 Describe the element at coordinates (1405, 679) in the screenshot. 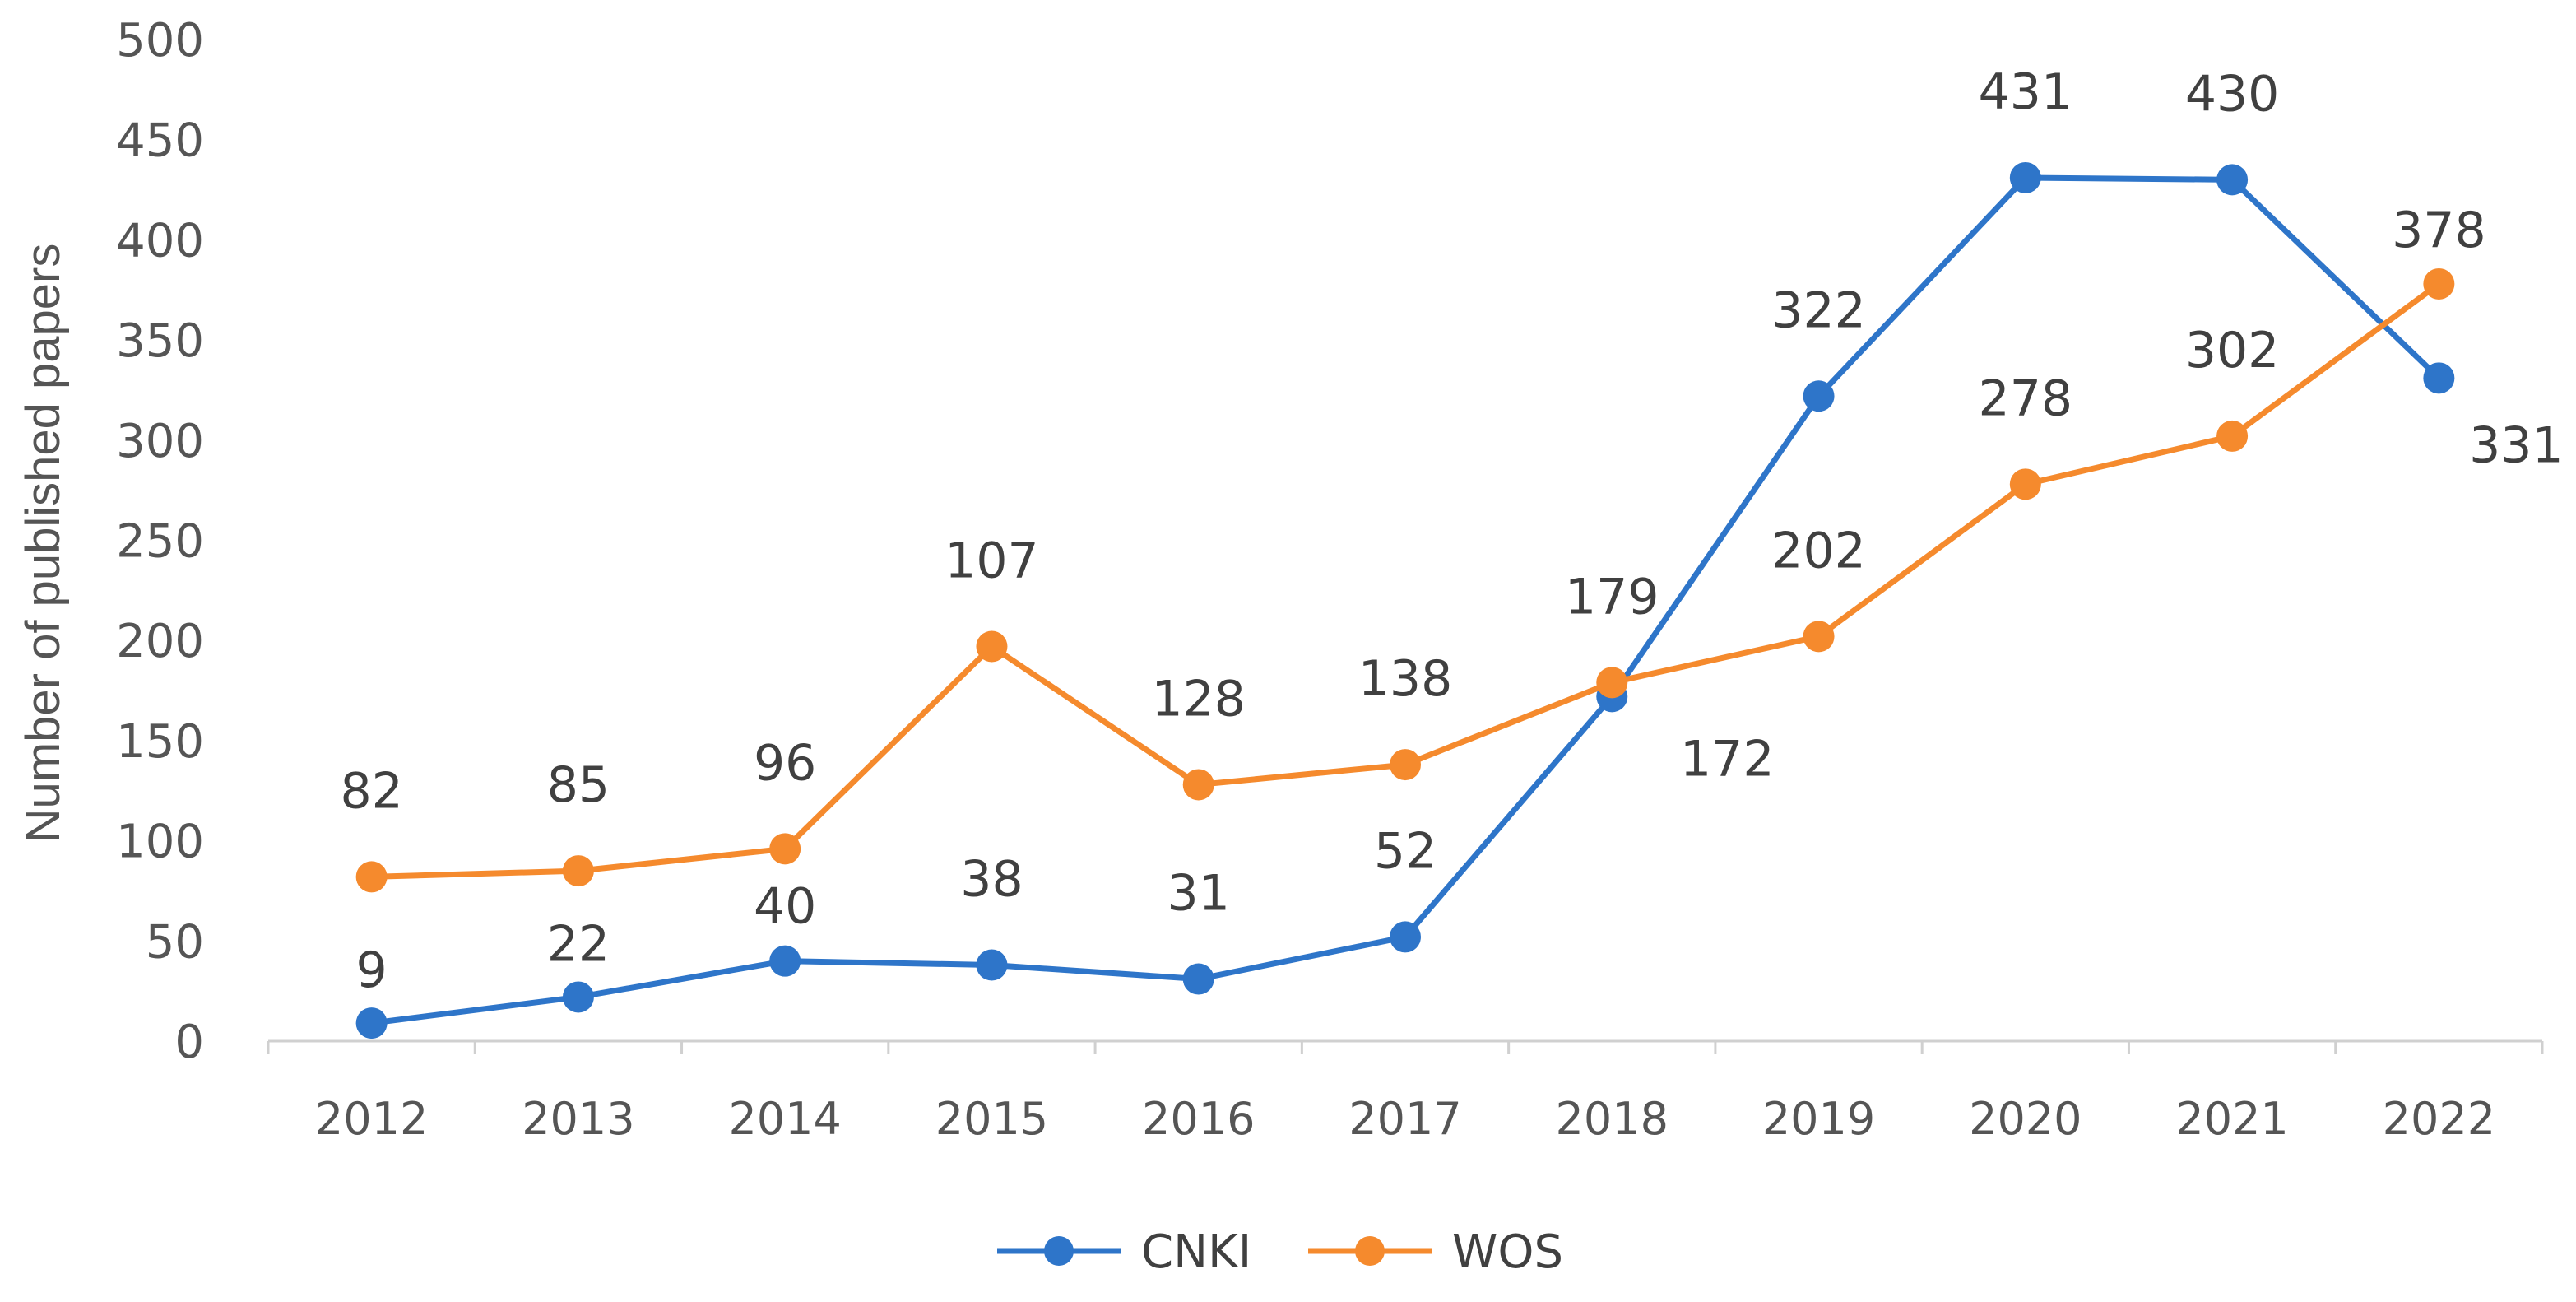

I see `data-label-wos: 138` at that location.